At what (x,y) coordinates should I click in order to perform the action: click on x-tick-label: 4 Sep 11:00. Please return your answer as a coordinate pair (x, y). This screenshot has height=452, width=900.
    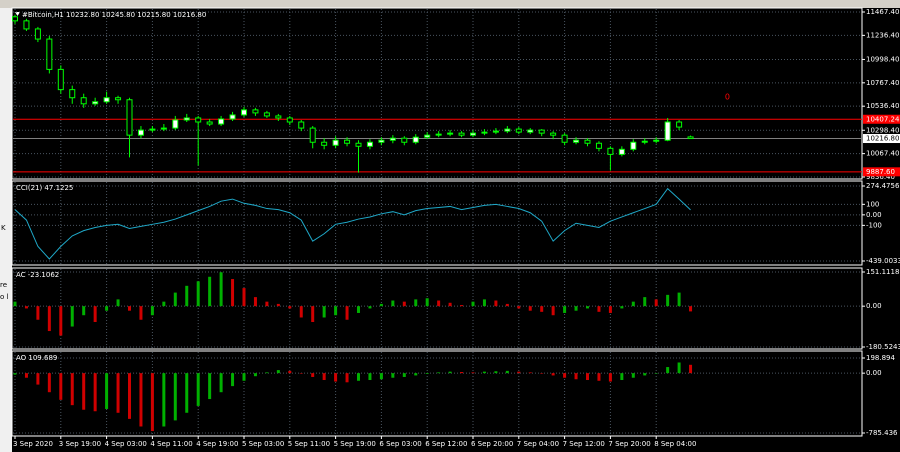
    Looking at the image, I should click on (171, 444).